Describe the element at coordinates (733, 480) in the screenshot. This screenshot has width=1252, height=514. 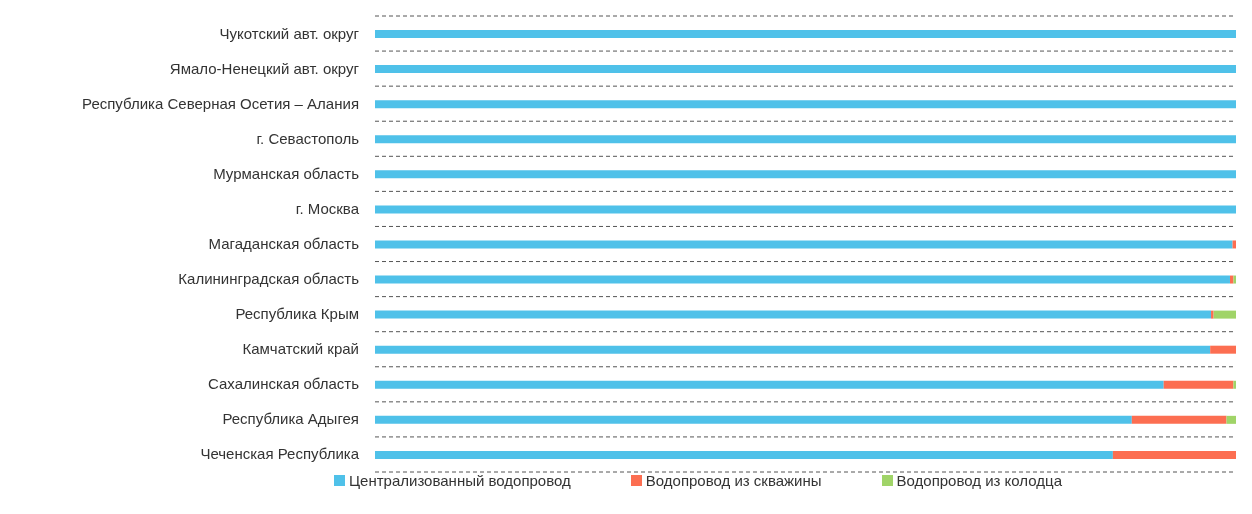
I see `legend-label: Водопровод из скважины` at that location.